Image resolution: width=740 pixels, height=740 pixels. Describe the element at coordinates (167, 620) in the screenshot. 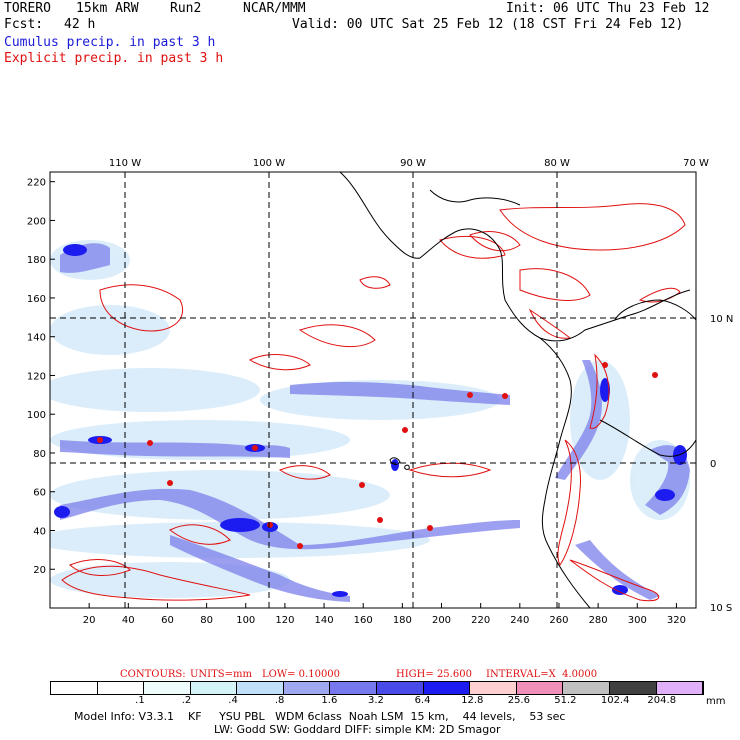

I see `x-tick-label: 60` at that location.